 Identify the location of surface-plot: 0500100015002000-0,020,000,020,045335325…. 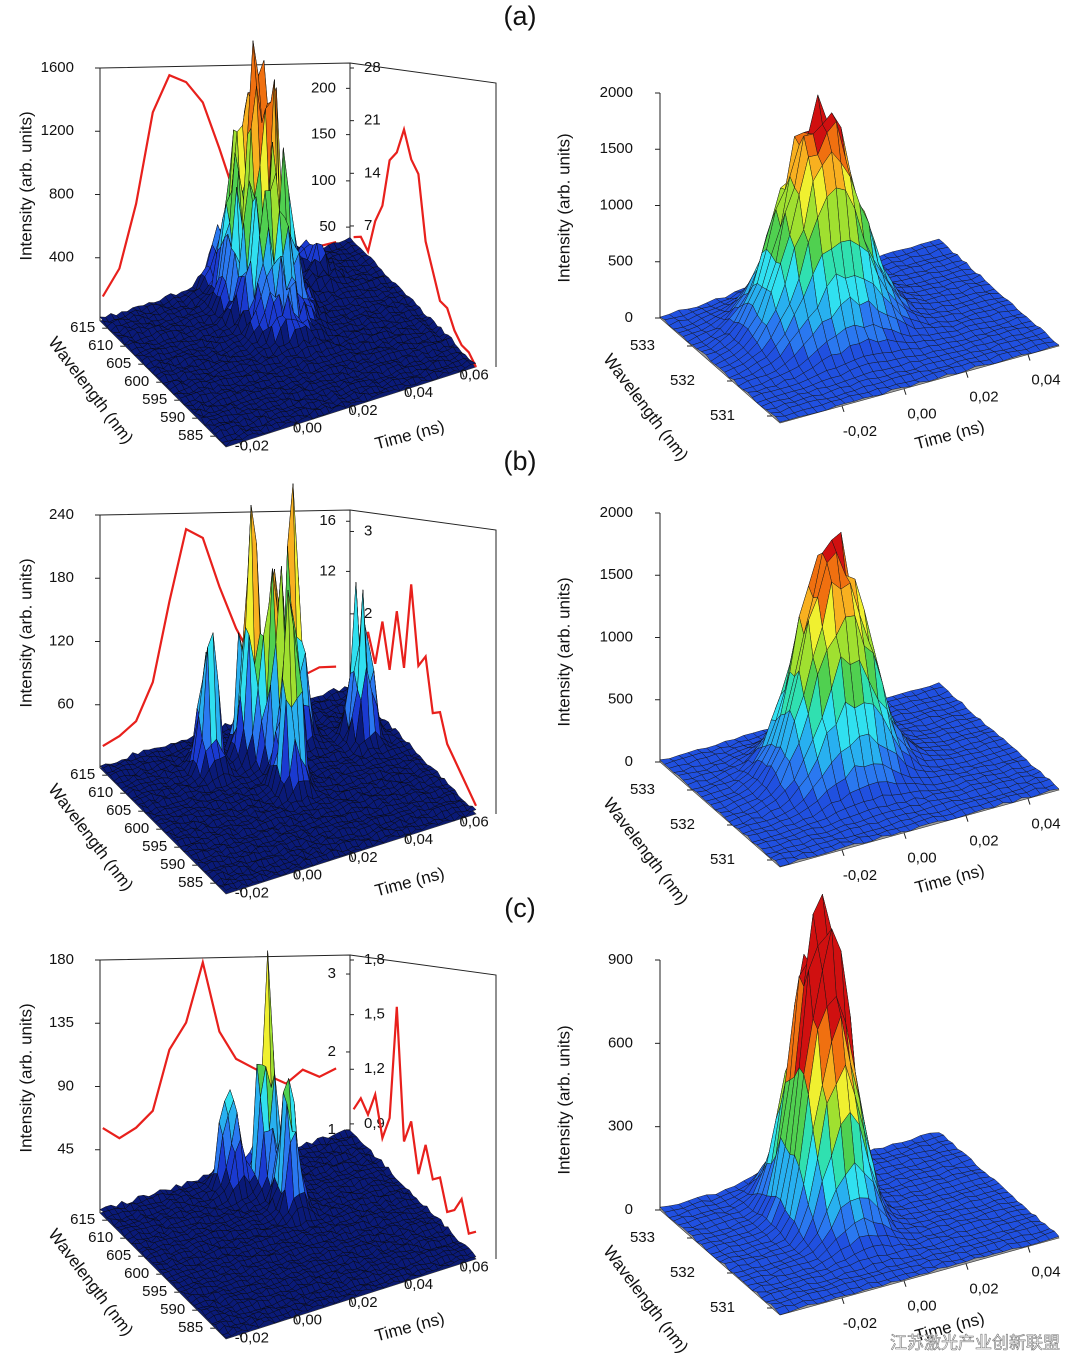
(807, 706).